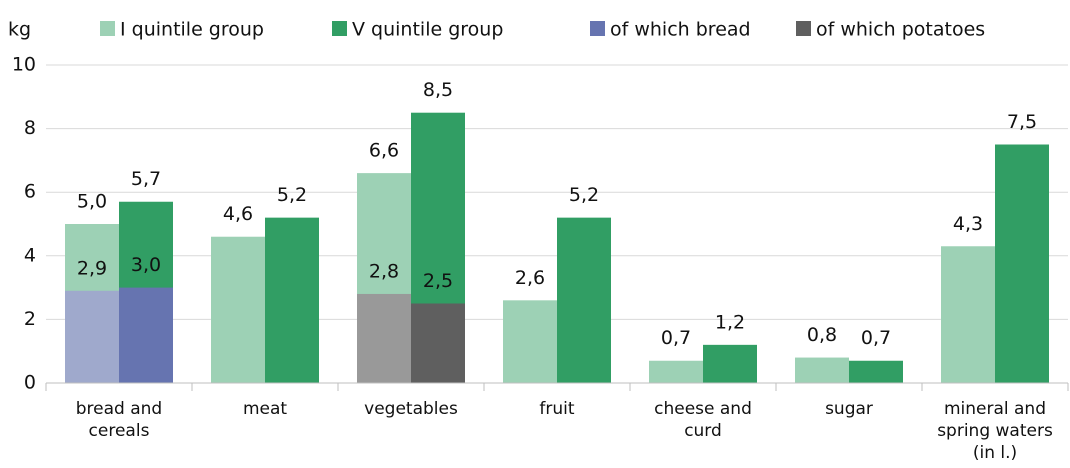 The height and width of the screenshot is (468, 1070). What do you see at coordinates (92, 268) in the screenshot?
I see `data-label: 2,9` at bounding box center [92, 268].